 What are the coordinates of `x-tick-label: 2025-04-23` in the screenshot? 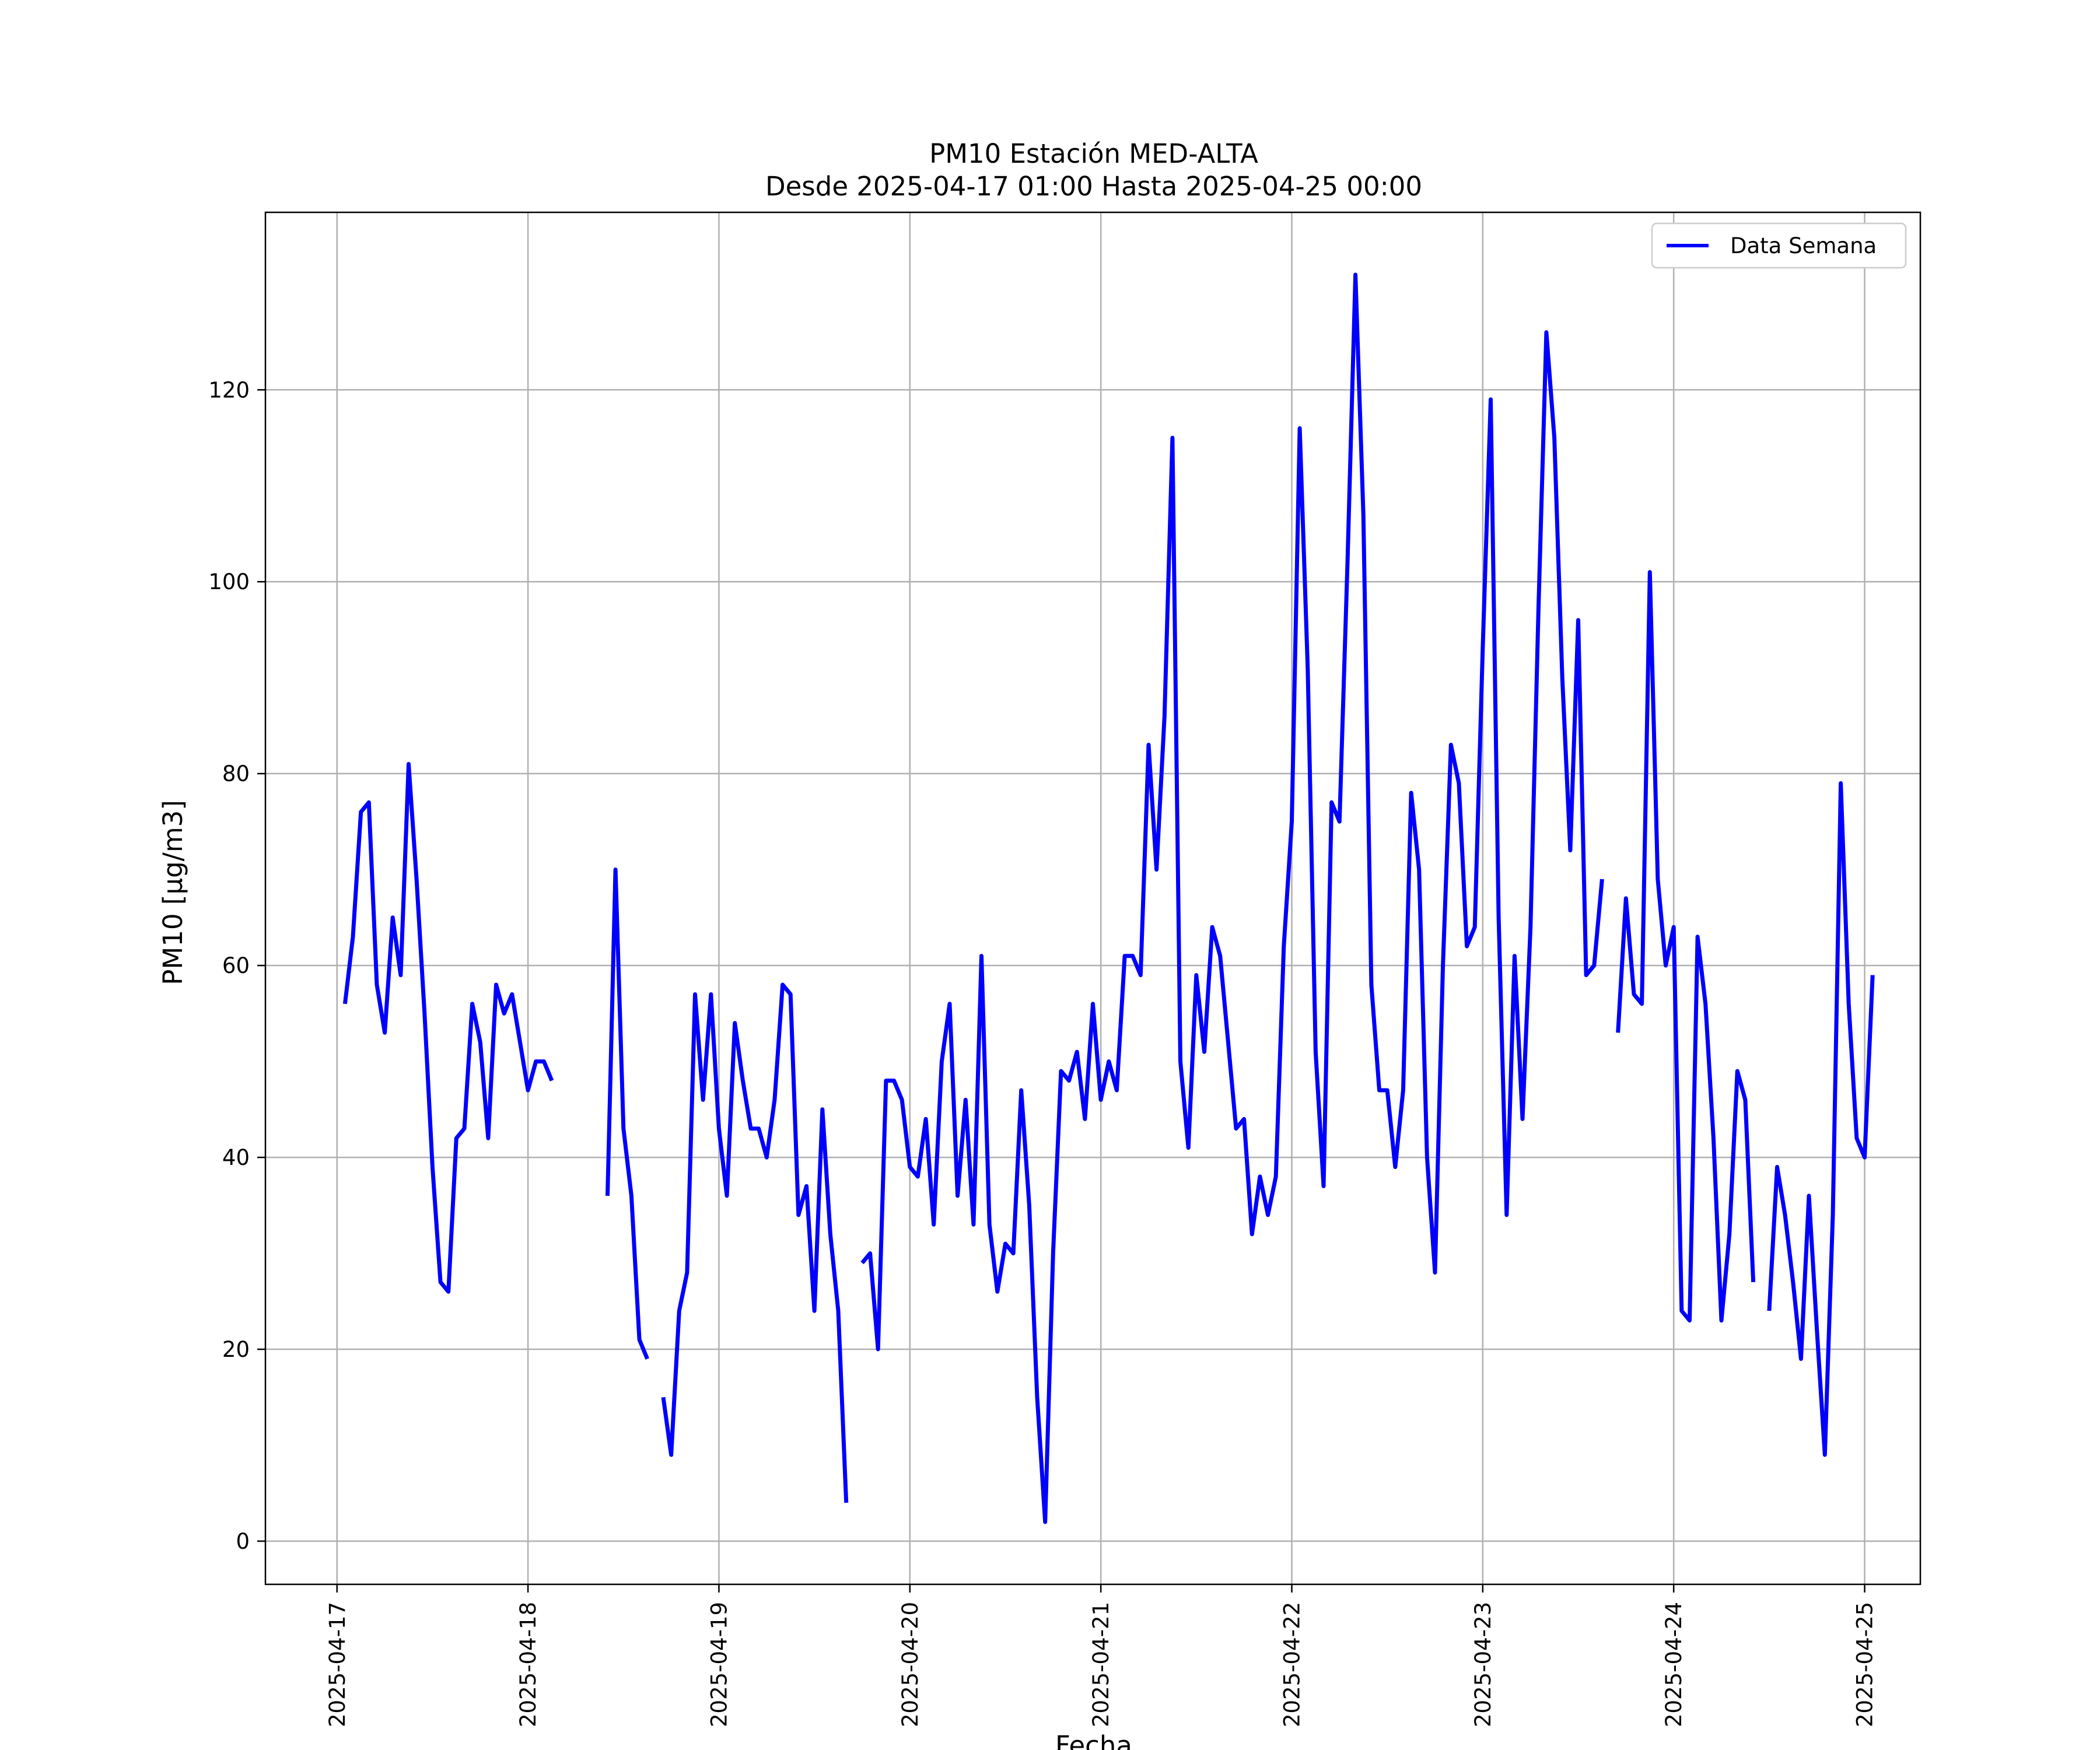 It's located at (1483, 1664).